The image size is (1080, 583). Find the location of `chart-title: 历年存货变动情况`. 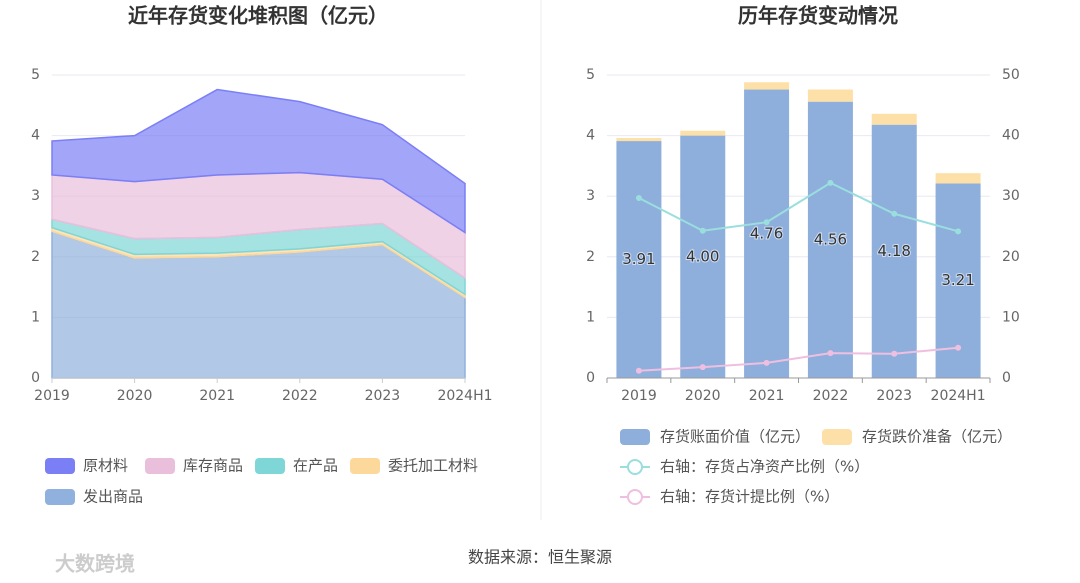

chart-title: 历年存货变动情况 is located at coordinates (818, 16).